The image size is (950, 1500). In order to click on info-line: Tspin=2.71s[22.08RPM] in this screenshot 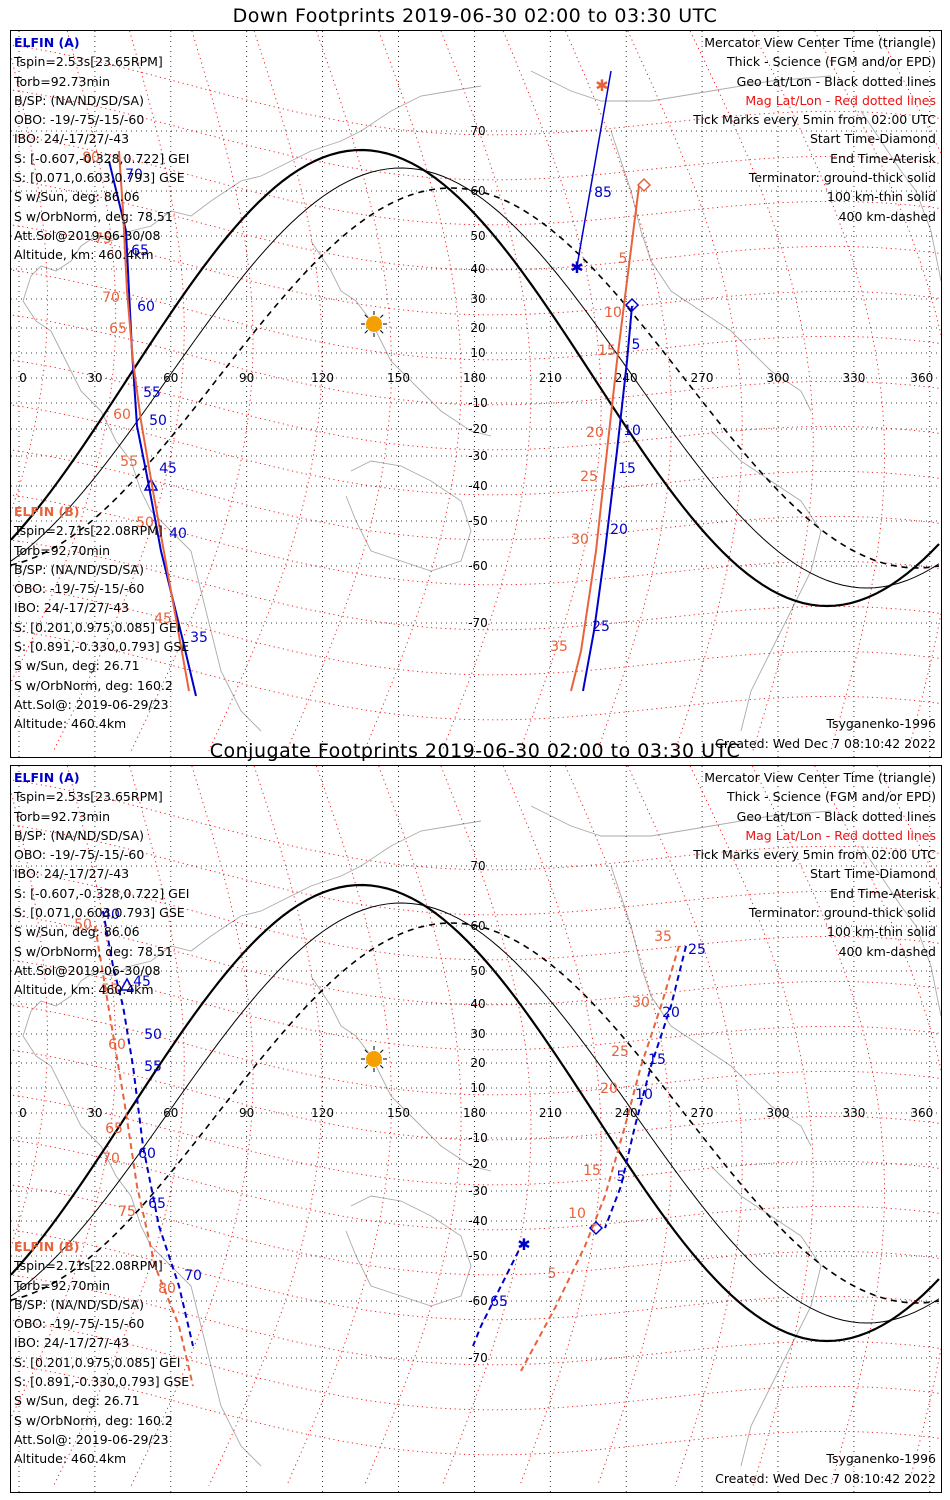, I will do `click(88, 1266)`.